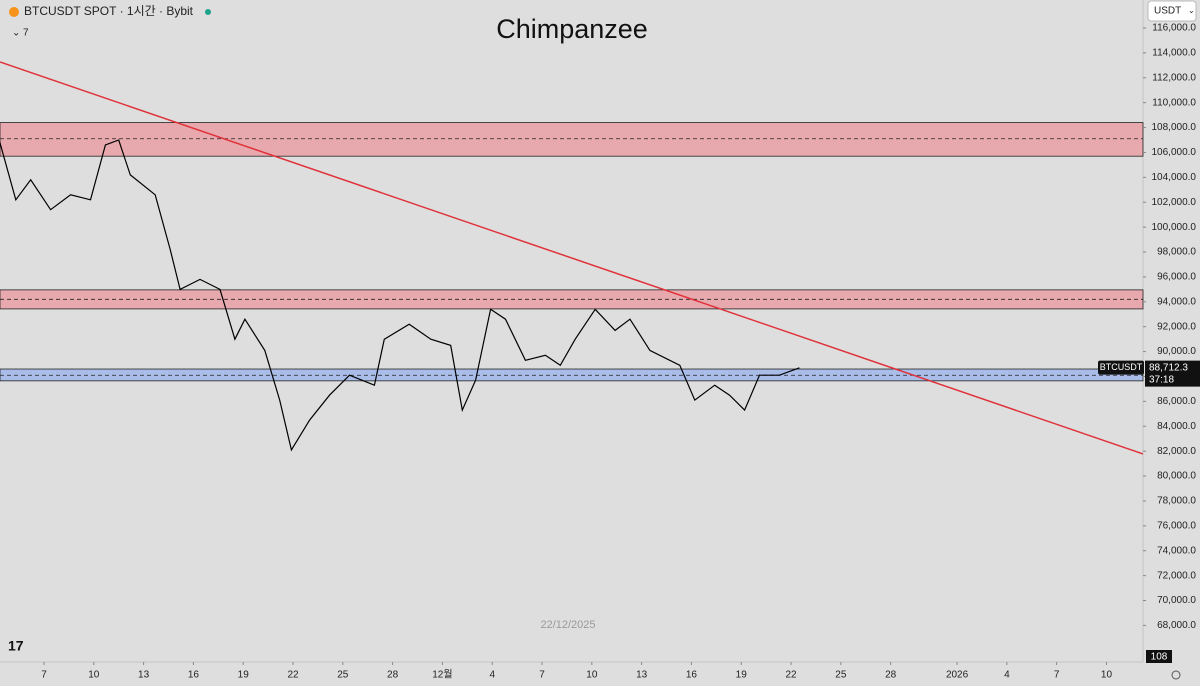 Image resolution: width=1200 pixels, height=686 pixels. Describe the element at coordinates (16, 33) in the screenshot. I see `indicator-toggle: ⌄` at that location.